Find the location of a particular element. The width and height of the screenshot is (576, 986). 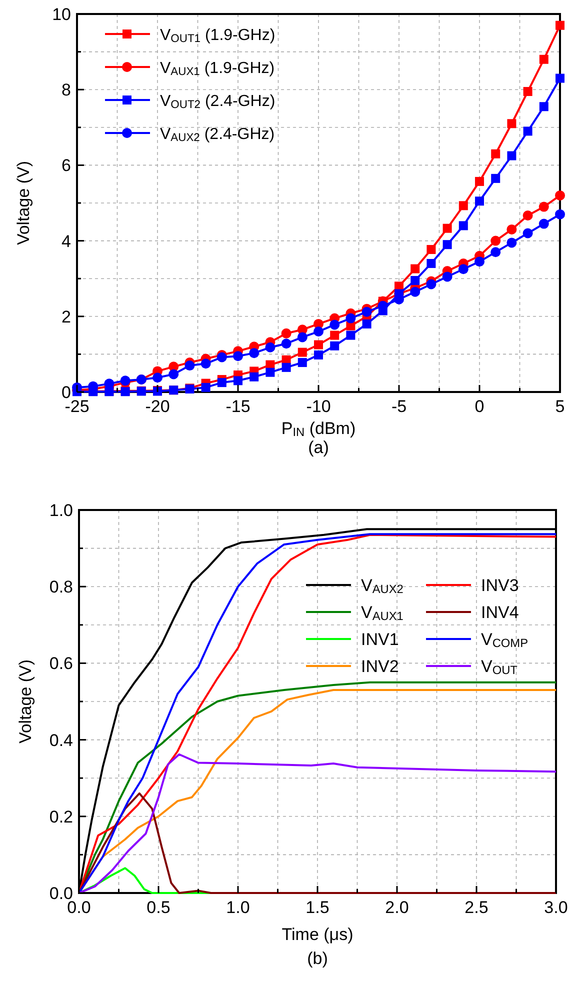

x-tick-label: 2.5 is located at coordinates (476, 907).